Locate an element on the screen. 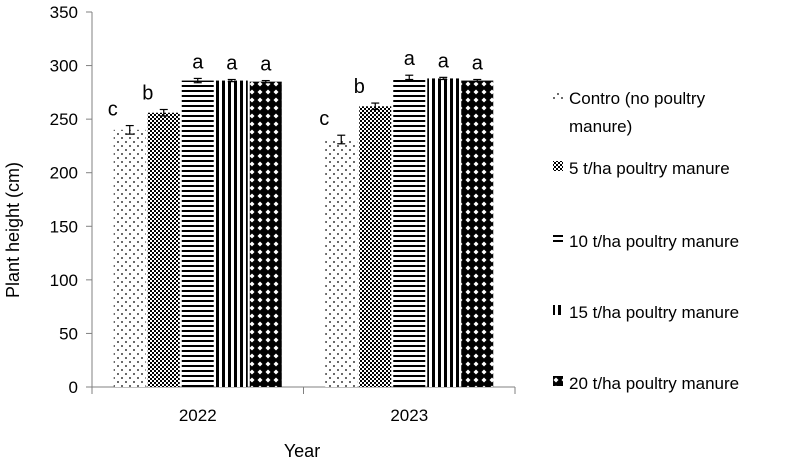  legend-item: 5 t/ha poultry manure is located at coordinates (641, 168).